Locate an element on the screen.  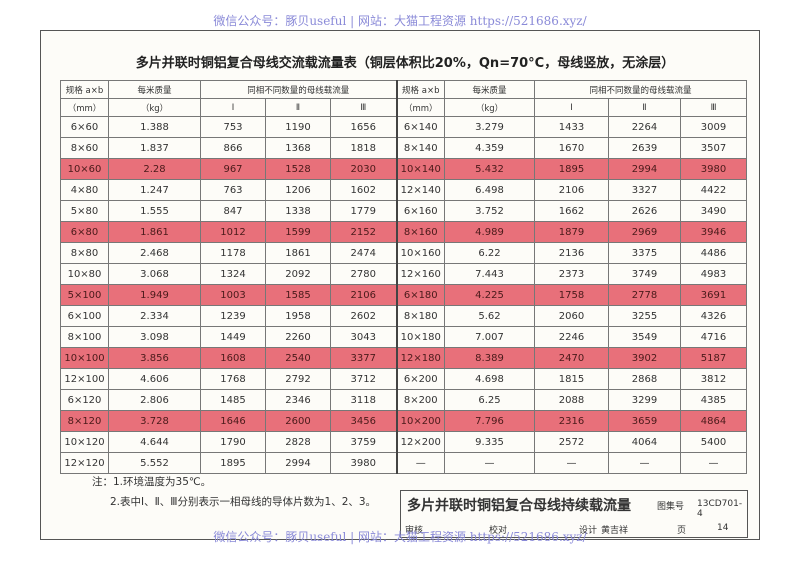
table-cell: 2030 is located at coordinates (363, 169).